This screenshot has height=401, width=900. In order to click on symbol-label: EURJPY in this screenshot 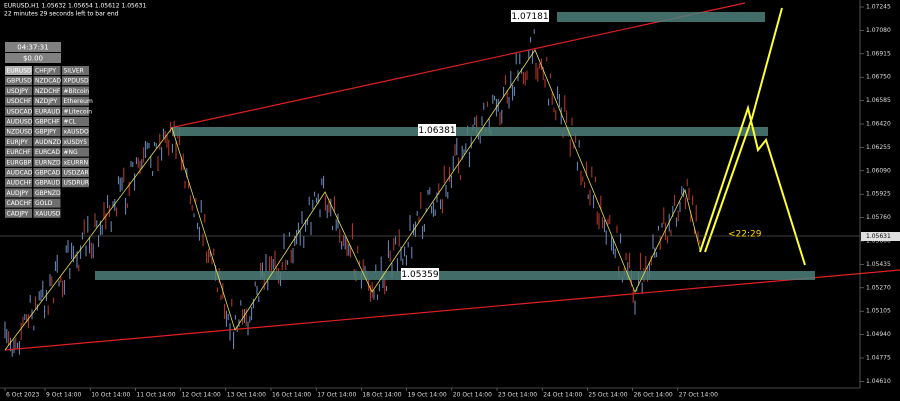, I will do `click(18, 142)`.